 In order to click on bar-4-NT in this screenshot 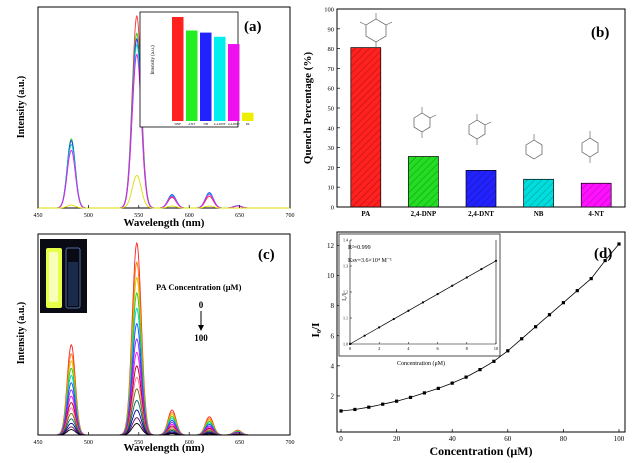, I will do `click(596, 195)`.